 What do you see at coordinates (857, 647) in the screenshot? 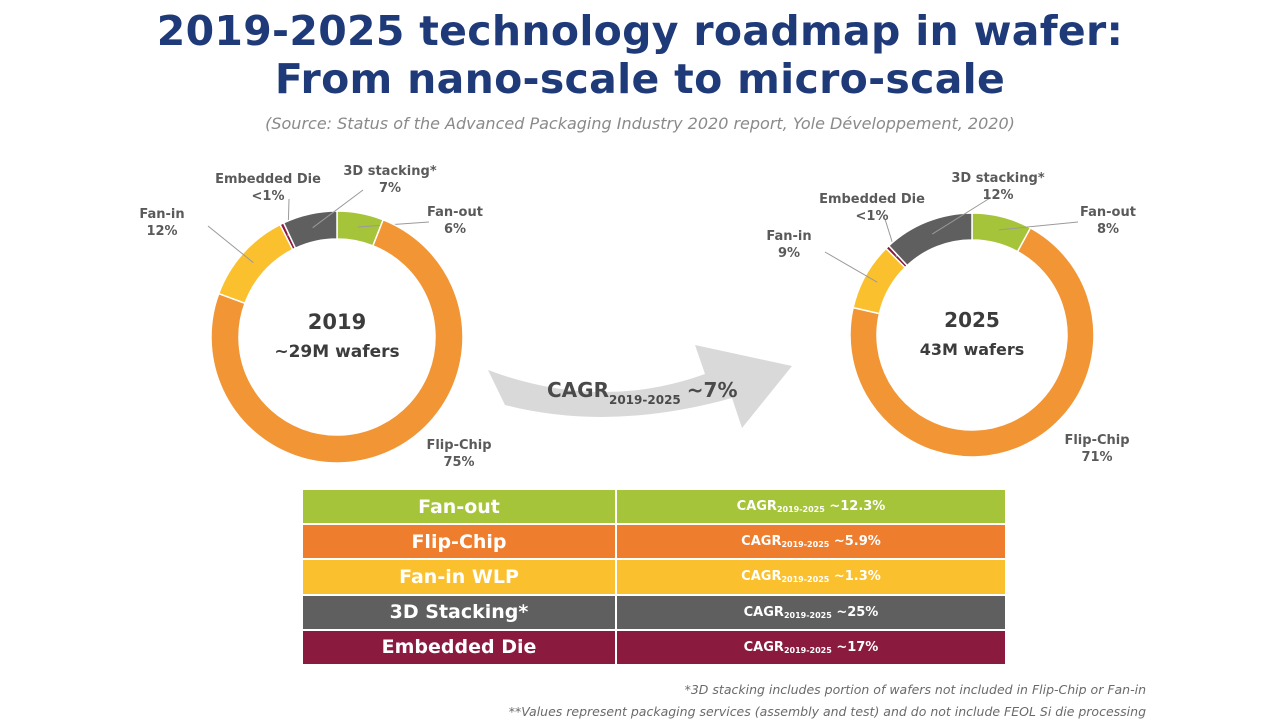
I see `cagr-row-value: ~17%` at bounding box center [857, 647].